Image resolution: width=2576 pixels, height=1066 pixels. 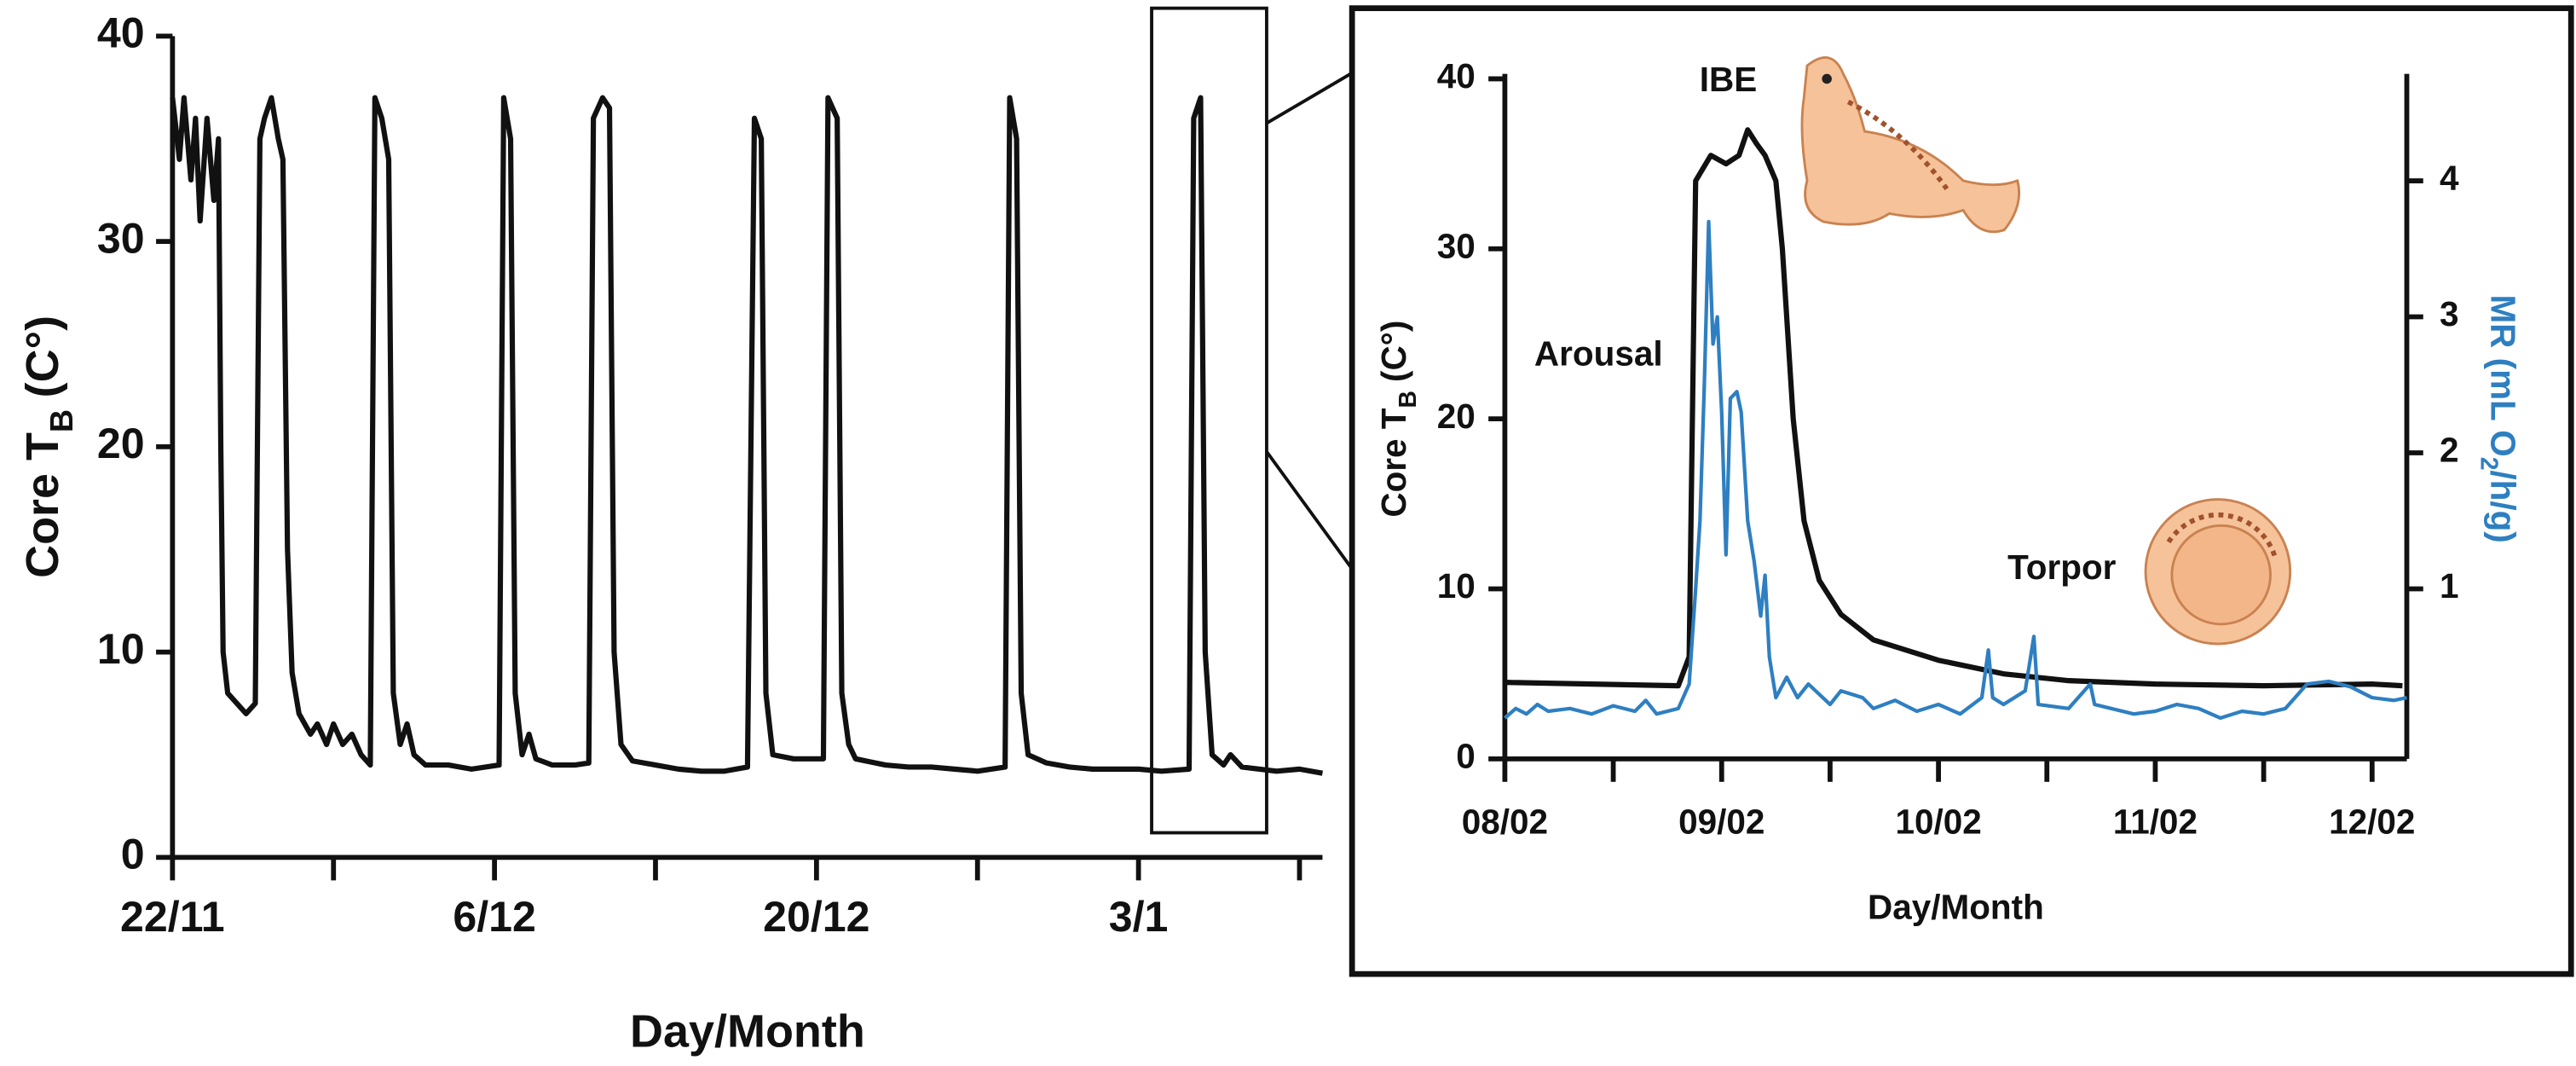 I want to click on x-tick-label: 08/02, so click(x=1505, y=822).